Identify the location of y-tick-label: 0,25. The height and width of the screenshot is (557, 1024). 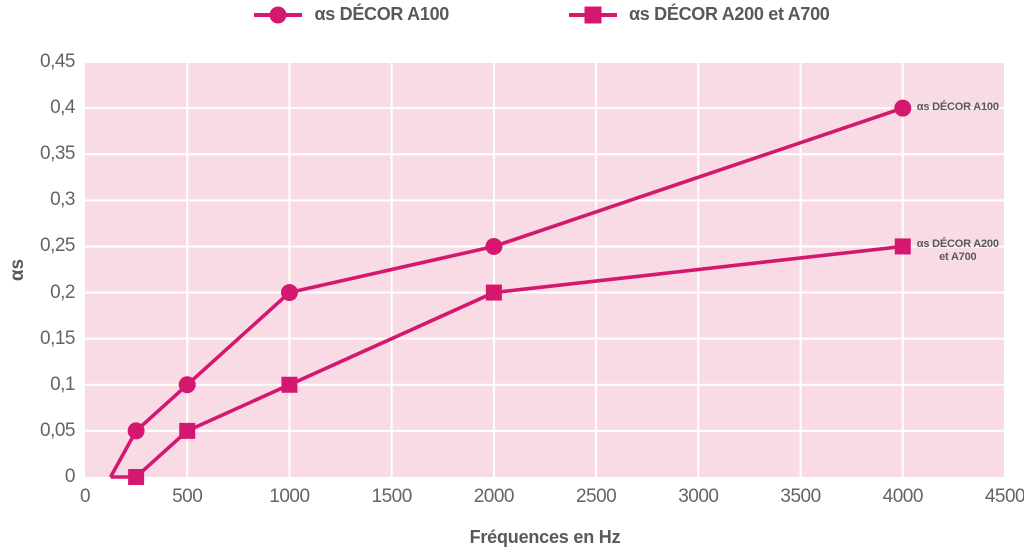
(57, 246).